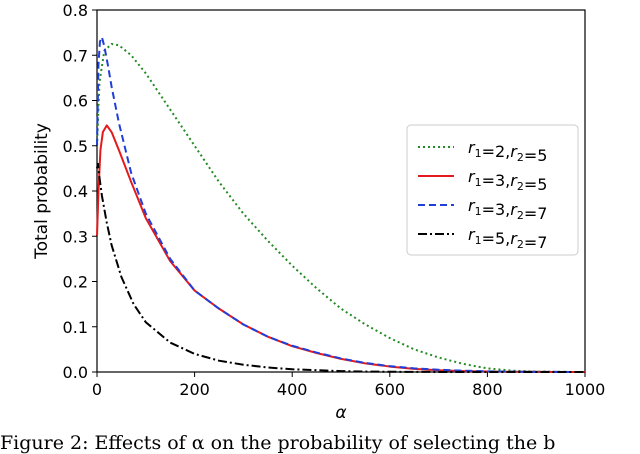 This screenshot has height=454, width=640. I want to click on legend-label-2: r1=3,r2=7, so click(507, 209).